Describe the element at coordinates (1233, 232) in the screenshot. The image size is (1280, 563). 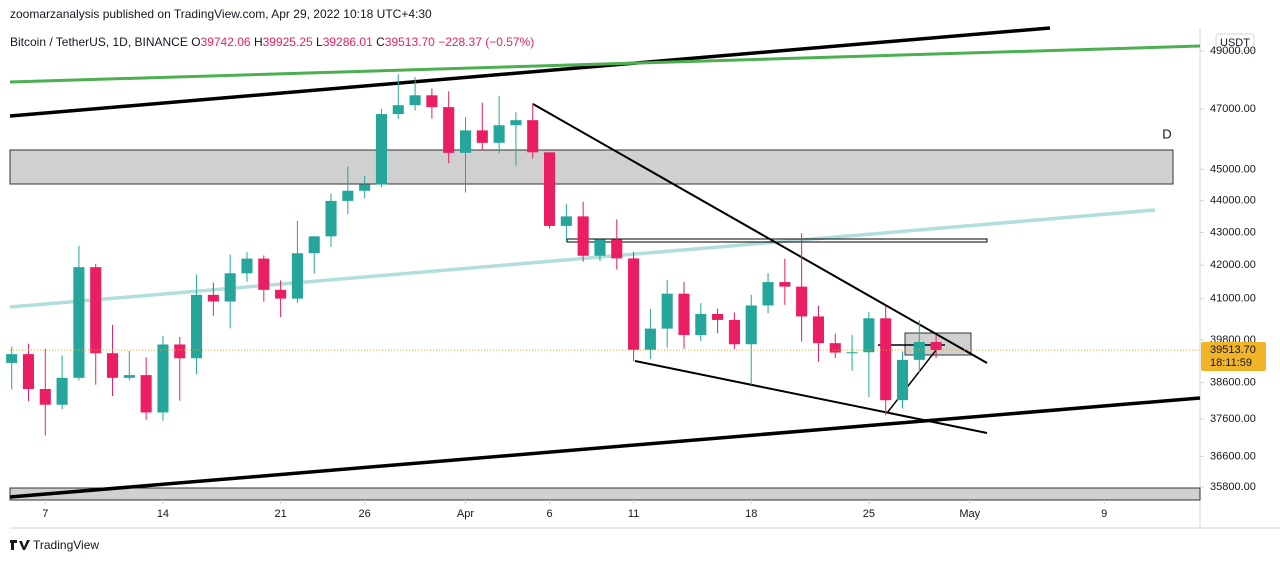
I see `y-tick-label: 43000.00` at that location.